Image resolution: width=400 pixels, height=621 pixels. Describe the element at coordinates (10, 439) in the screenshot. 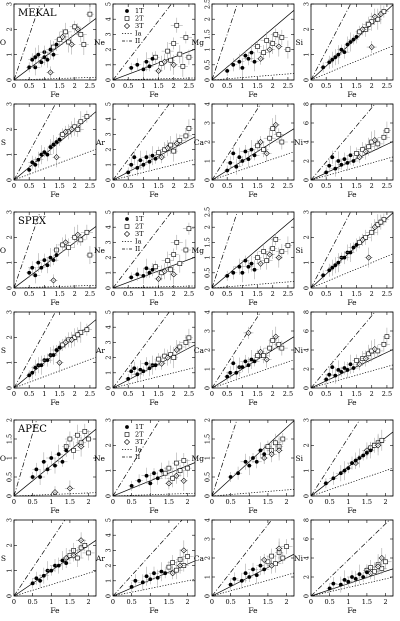

I see `y-tick-label: 1.5` at that location.